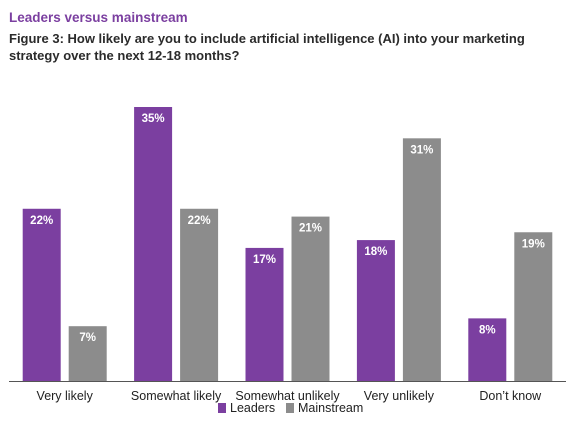 The image size is (576, 433). What do you see at coordinates (153, 119) in the screenshot?
I see `bar-value-label: 35%` at bounding box center [153, 119].